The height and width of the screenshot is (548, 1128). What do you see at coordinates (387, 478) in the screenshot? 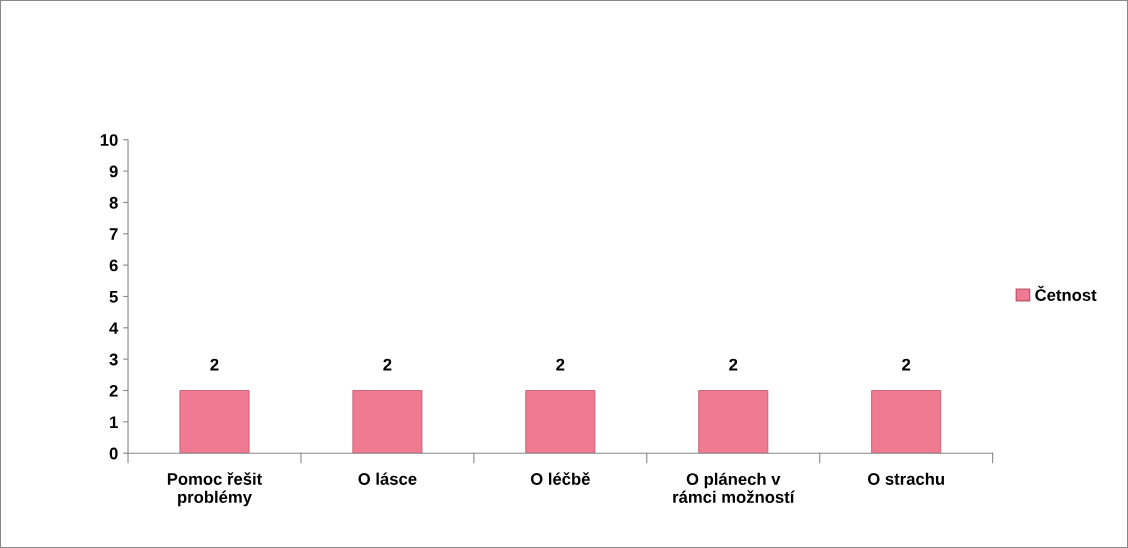
I see `x-tick-label: O lásce` at bounding box center [387, 478].